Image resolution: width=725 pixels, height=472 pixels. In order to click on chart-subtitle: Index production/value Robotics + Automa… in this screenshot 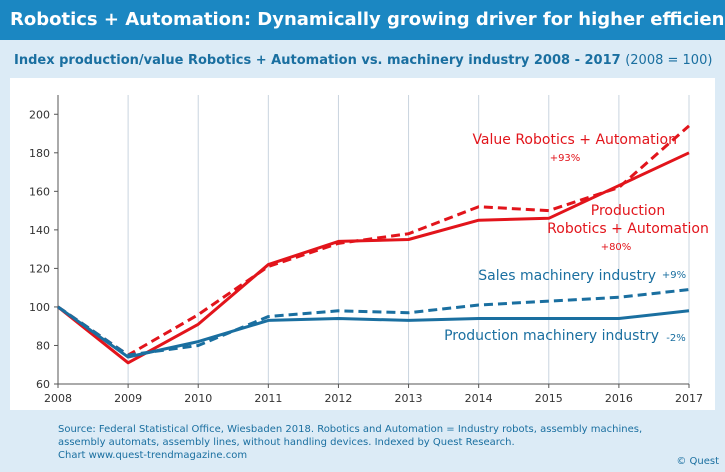, I will do `click(363, 60)`.